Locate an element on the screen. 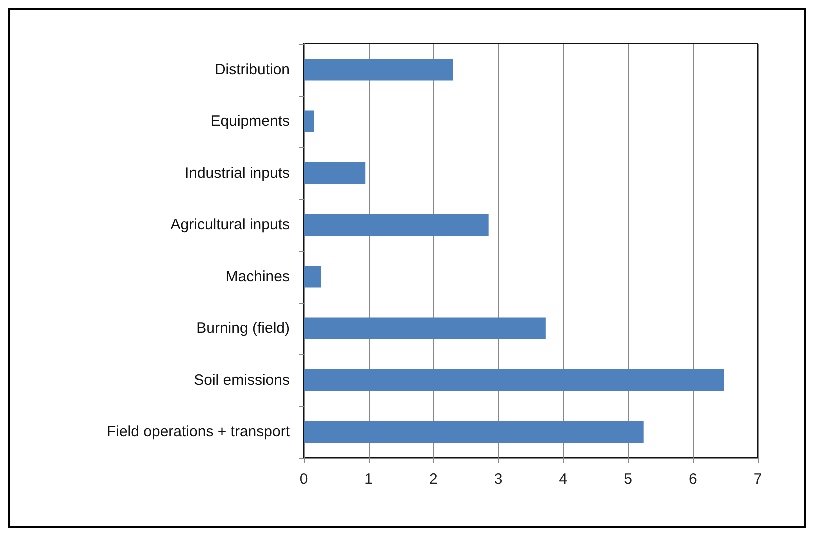  y-tick-label: Industrial inputs is located at coordinates (237, 173).